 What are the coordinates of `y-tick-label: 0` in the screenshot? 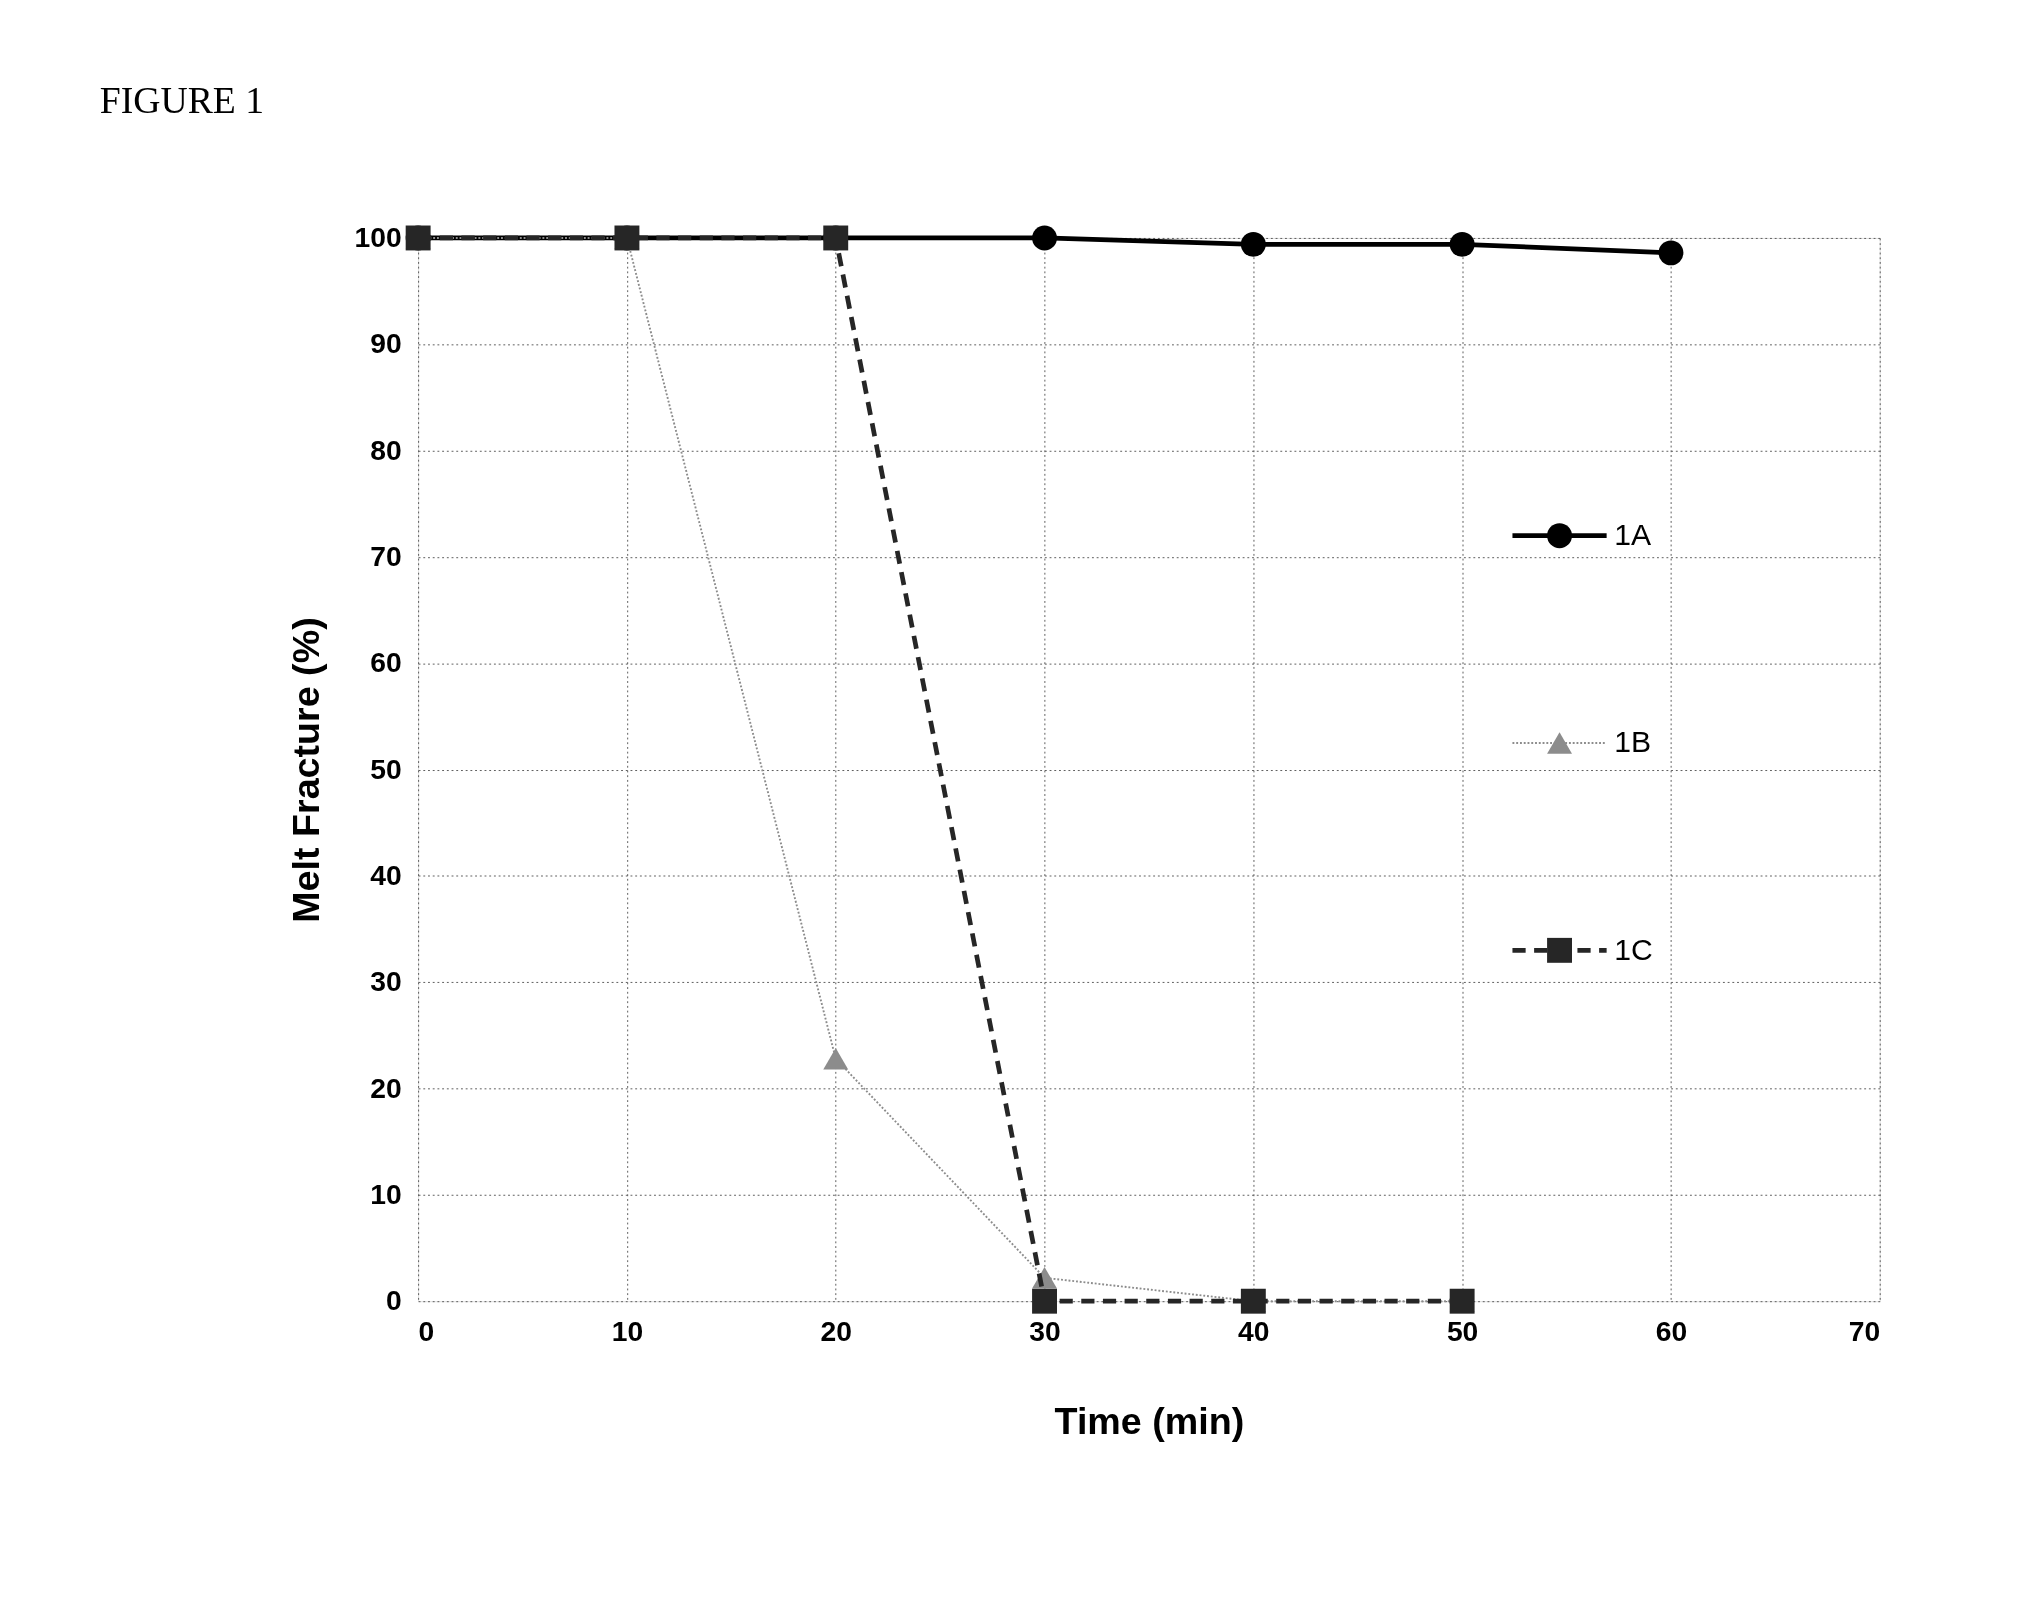 It's located at (393, 1300).